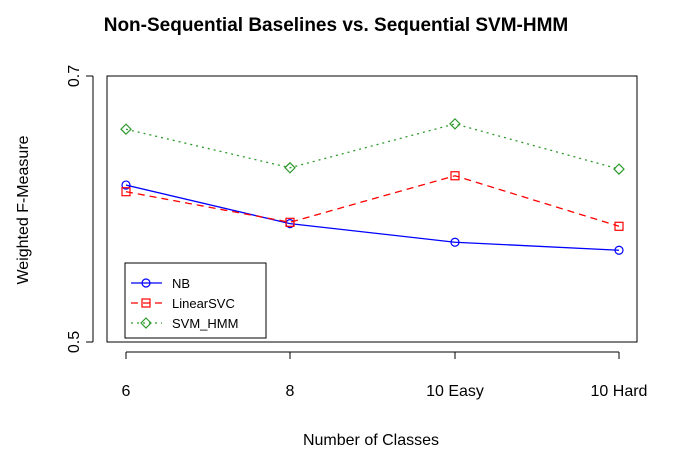  Describe the element at coordinates (371, 440) in the screenshot. I see `x-axis-label: Number of Classes` at that location.